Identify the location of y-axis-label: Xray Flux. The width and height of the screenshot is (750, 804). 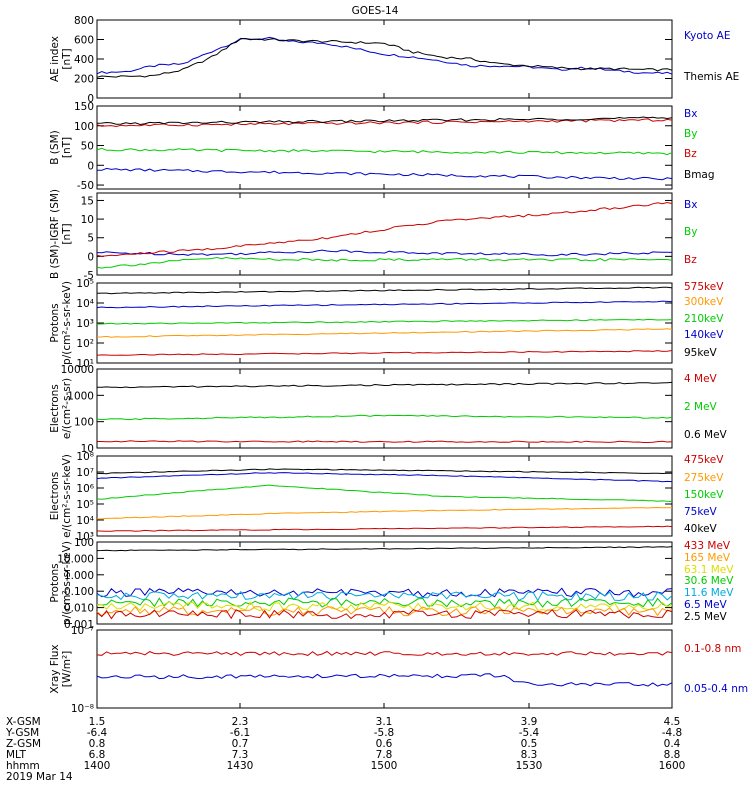
(55, 668).